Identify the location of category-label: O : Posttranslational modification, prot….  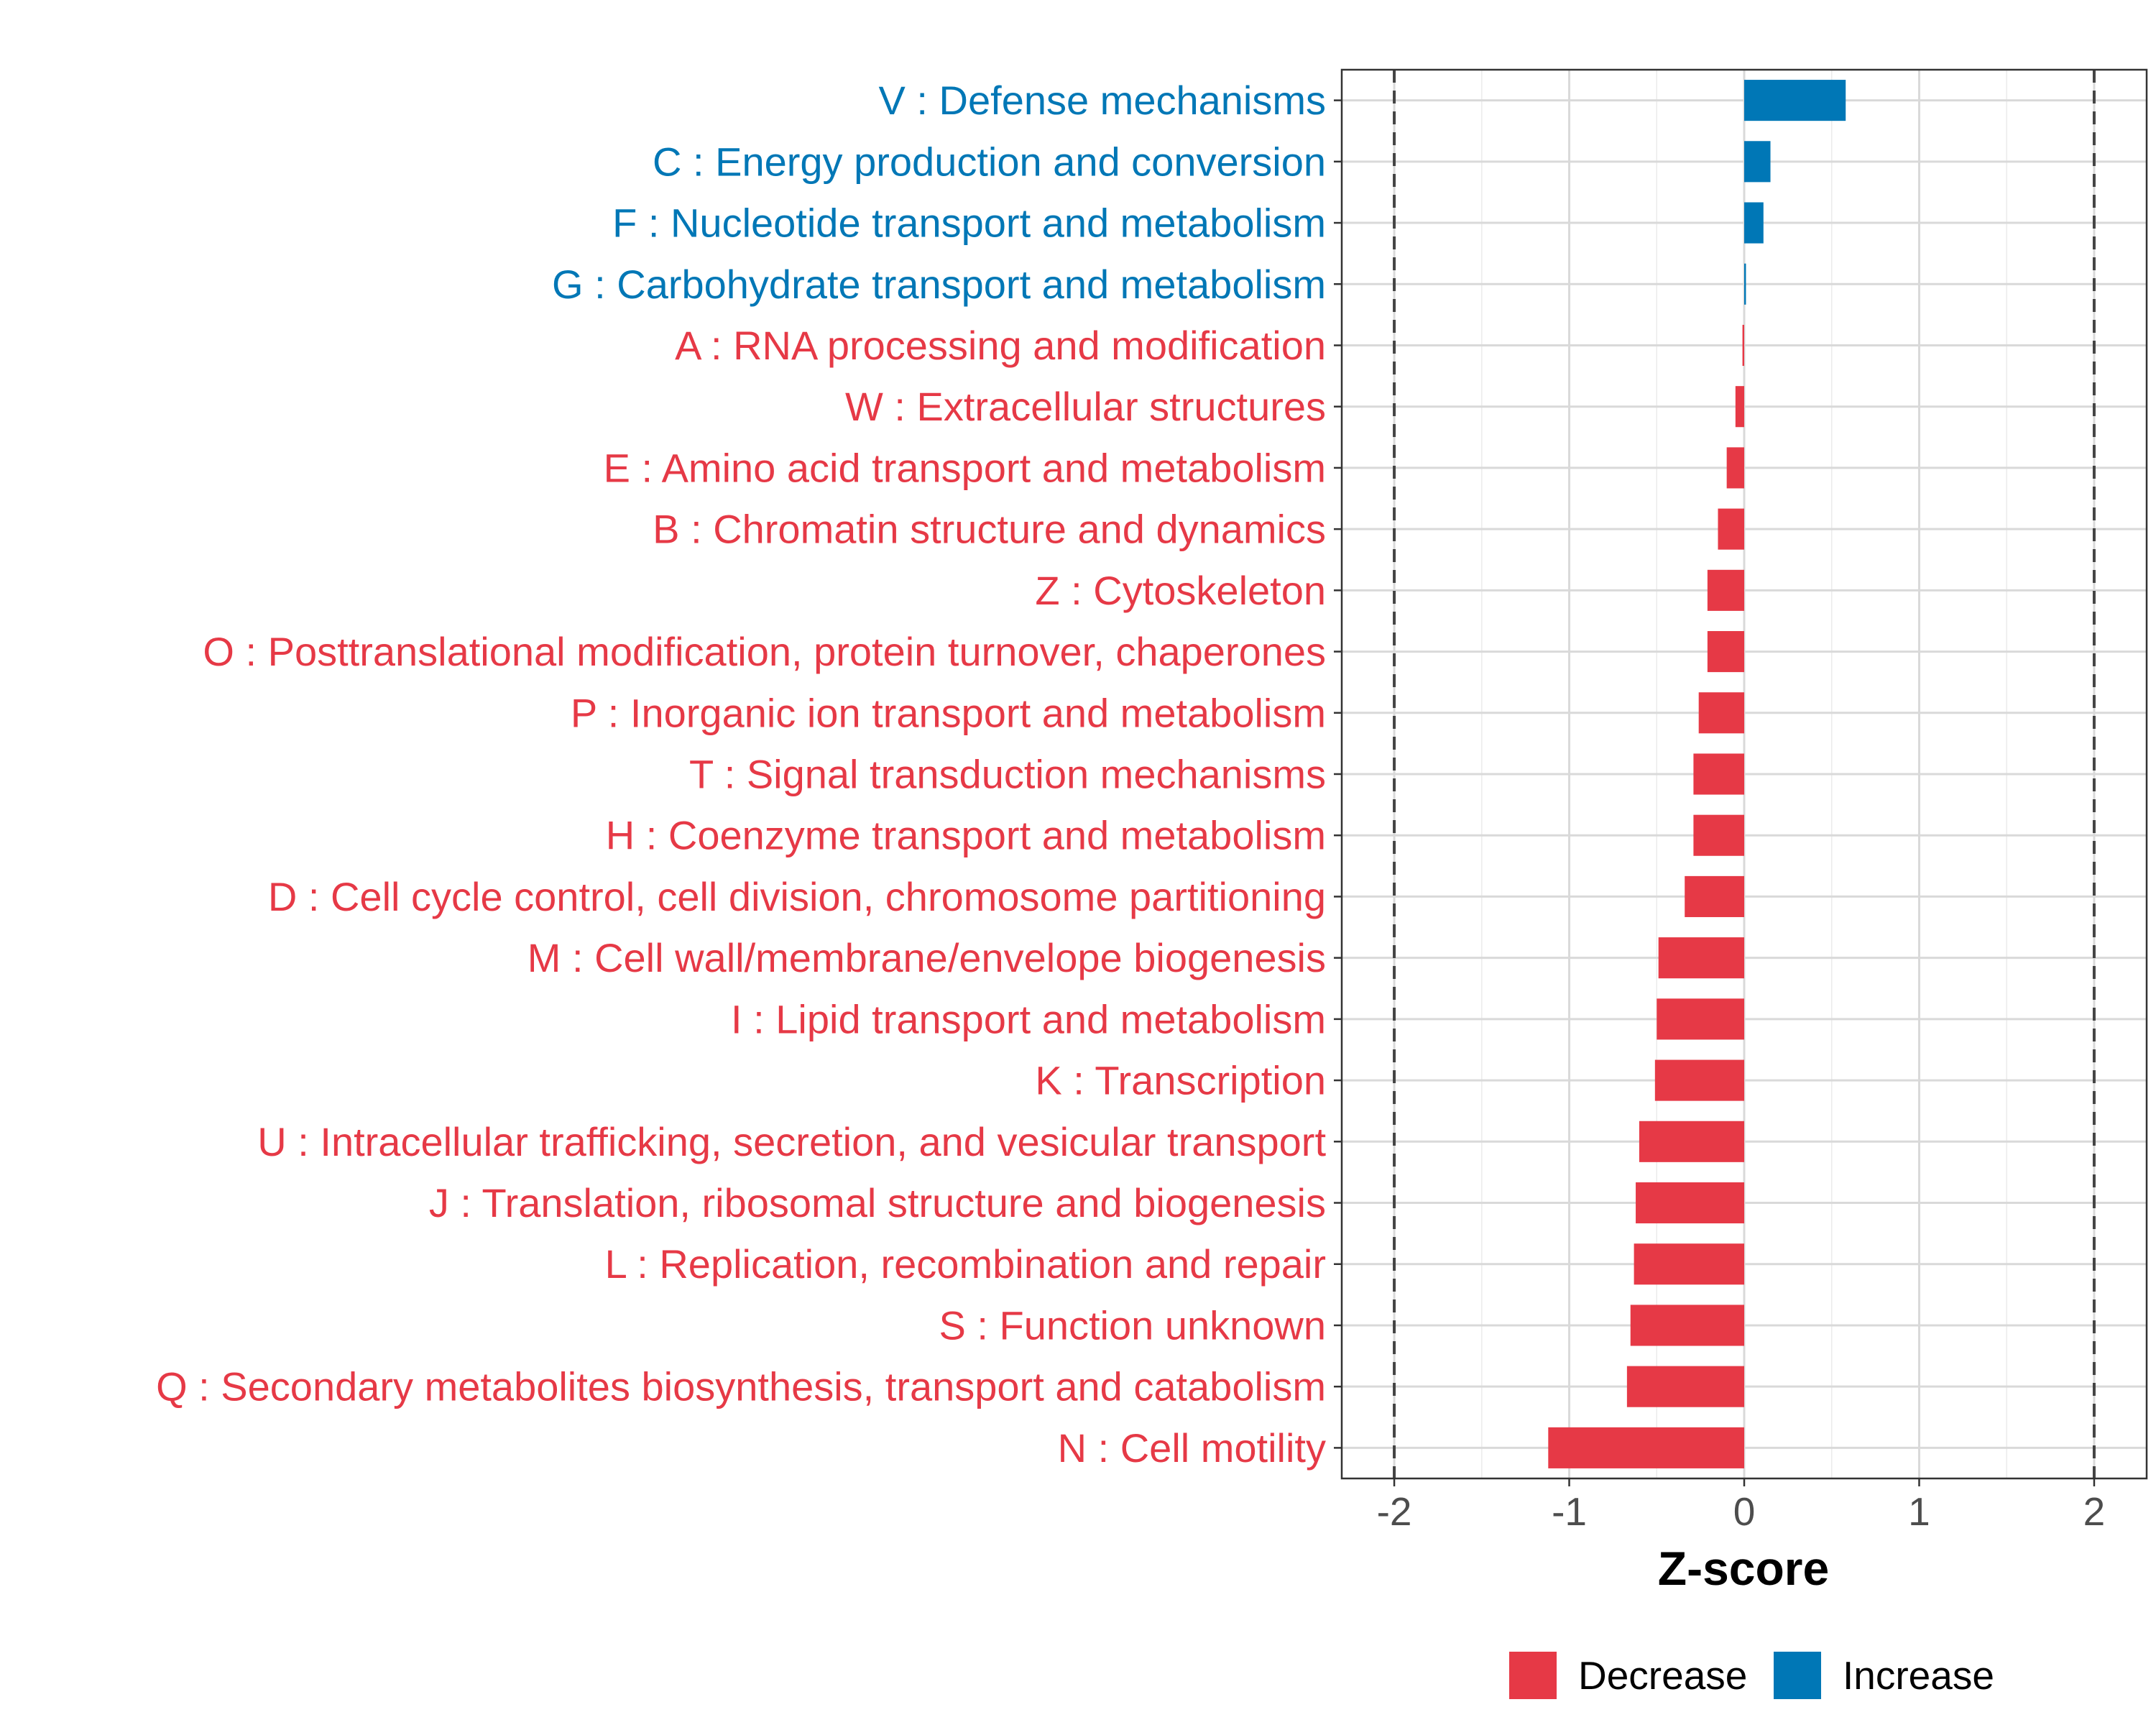
(764, 651).